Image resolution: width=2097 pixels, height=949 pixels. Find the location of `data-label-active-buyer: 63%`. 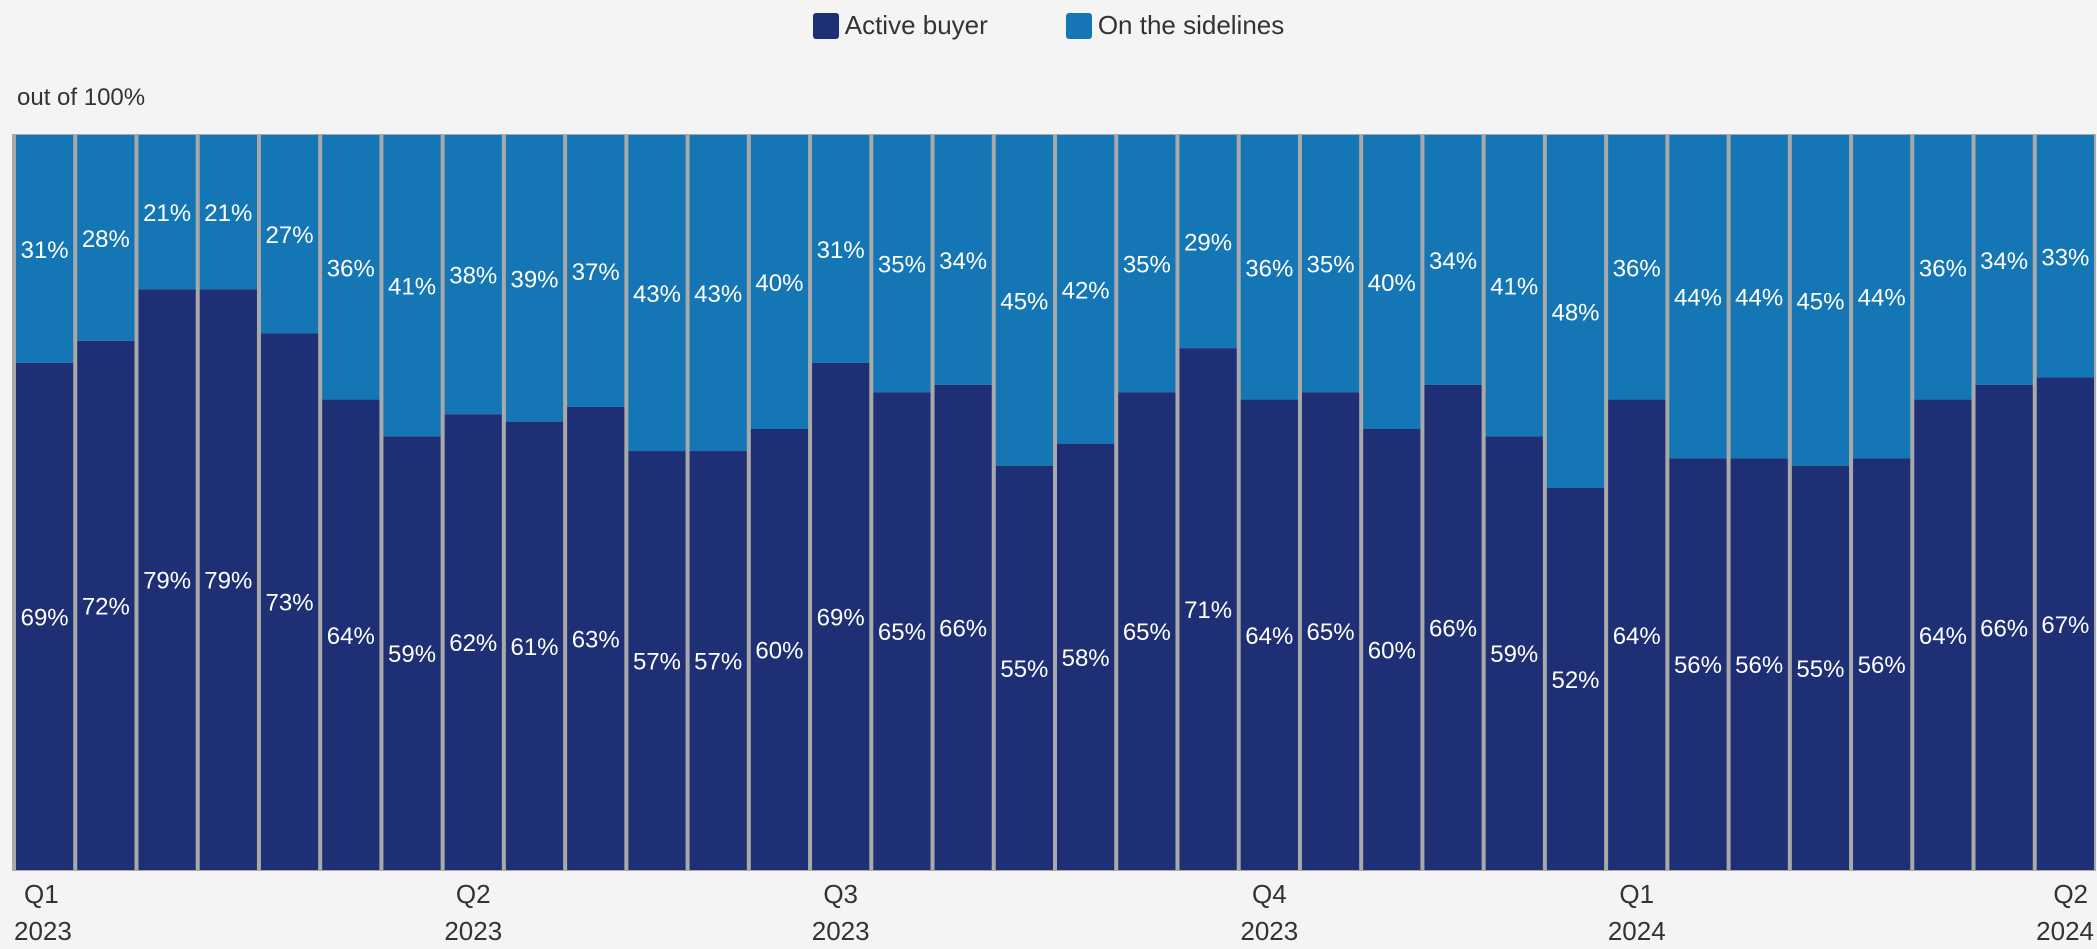

data-label-active-buyer: 63% is located at coordinates (596, 639).